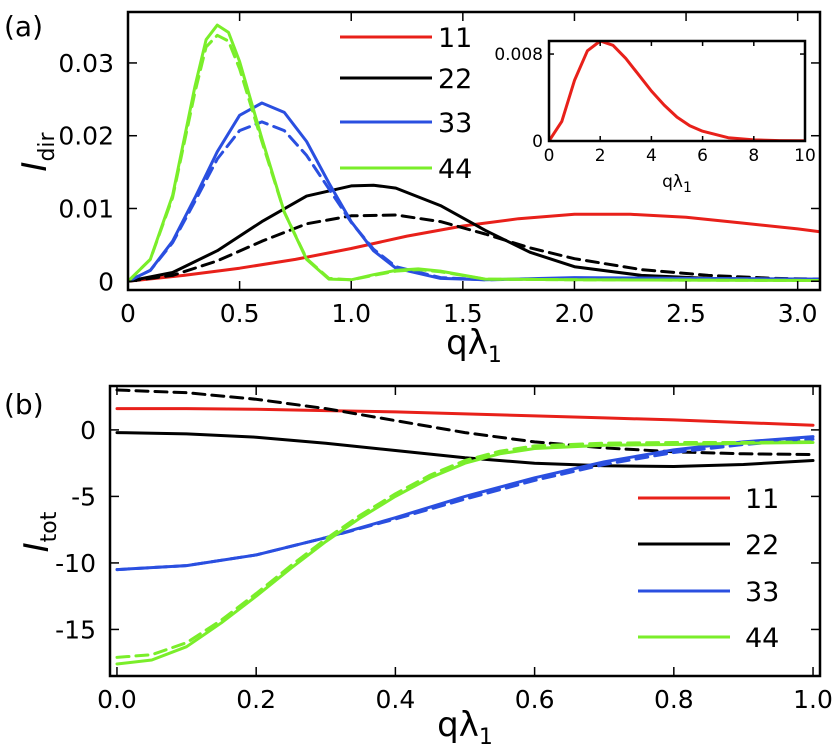 The height and width of the screenshot is (744, 832). I want to click on inset-xtick-label: 0, so click(549, 156).